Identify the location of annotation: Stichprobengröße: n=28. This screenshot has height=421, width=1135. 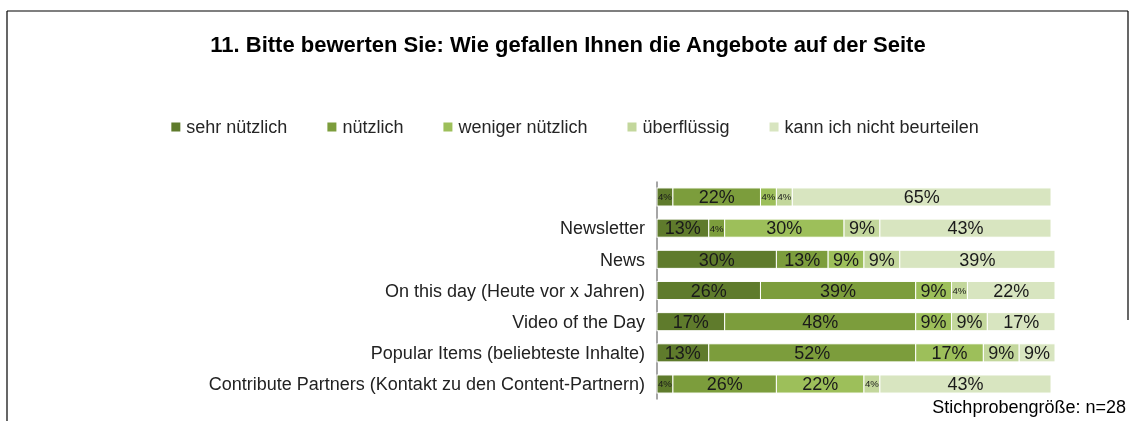
(1029, 407).